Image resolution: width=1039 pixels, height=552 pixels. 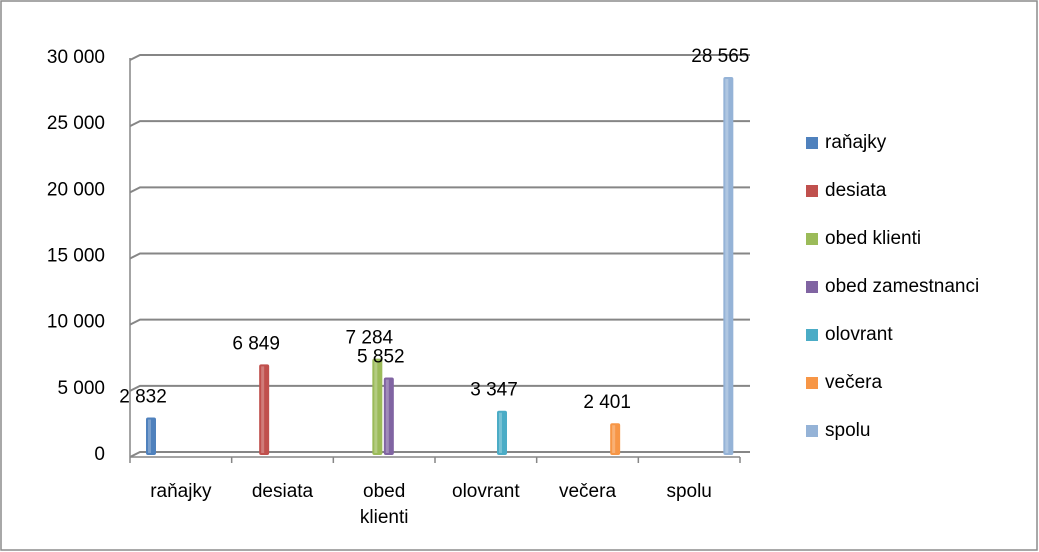 I want to click on data-label: 28 565, so click(x=720, y=56).